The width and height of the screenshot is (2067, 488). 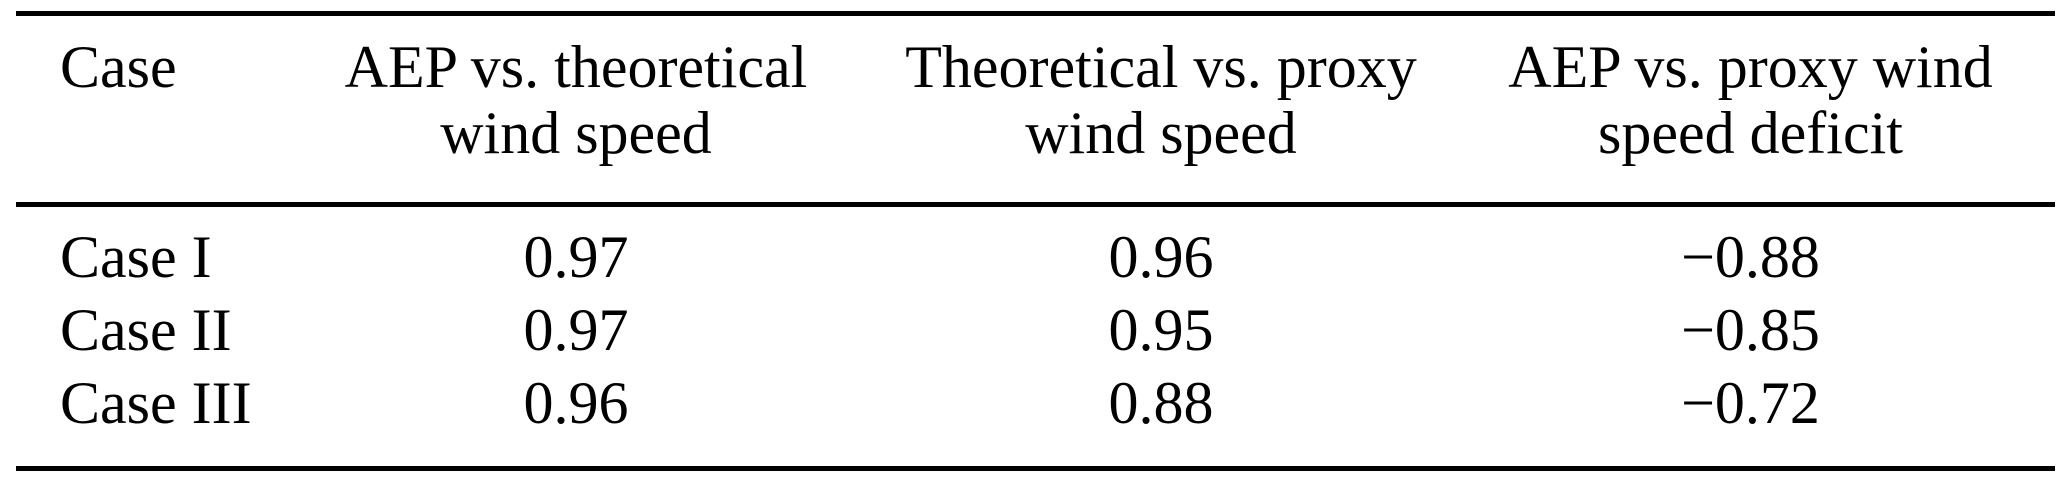 I want to click on column-header-aep-vs-theoretical-label: AEP vs. theoretical wind speed, so click(x=576, y=100).